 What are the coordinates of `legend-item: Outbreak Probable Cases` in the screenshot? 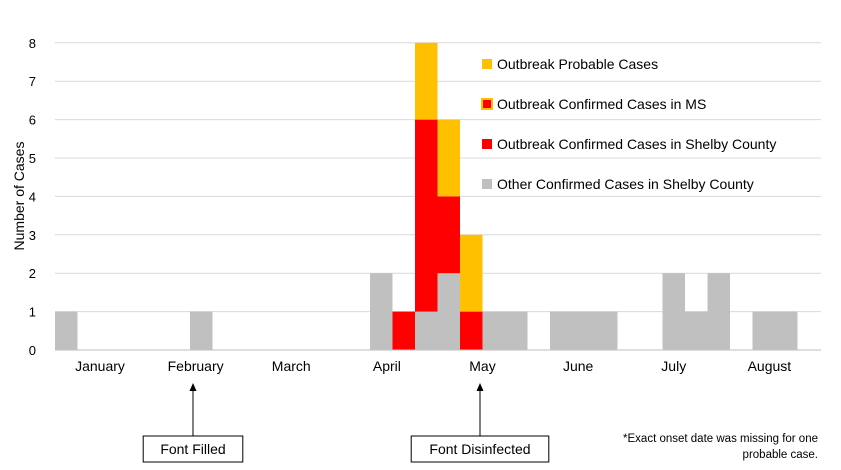 It's located at (570, 64).